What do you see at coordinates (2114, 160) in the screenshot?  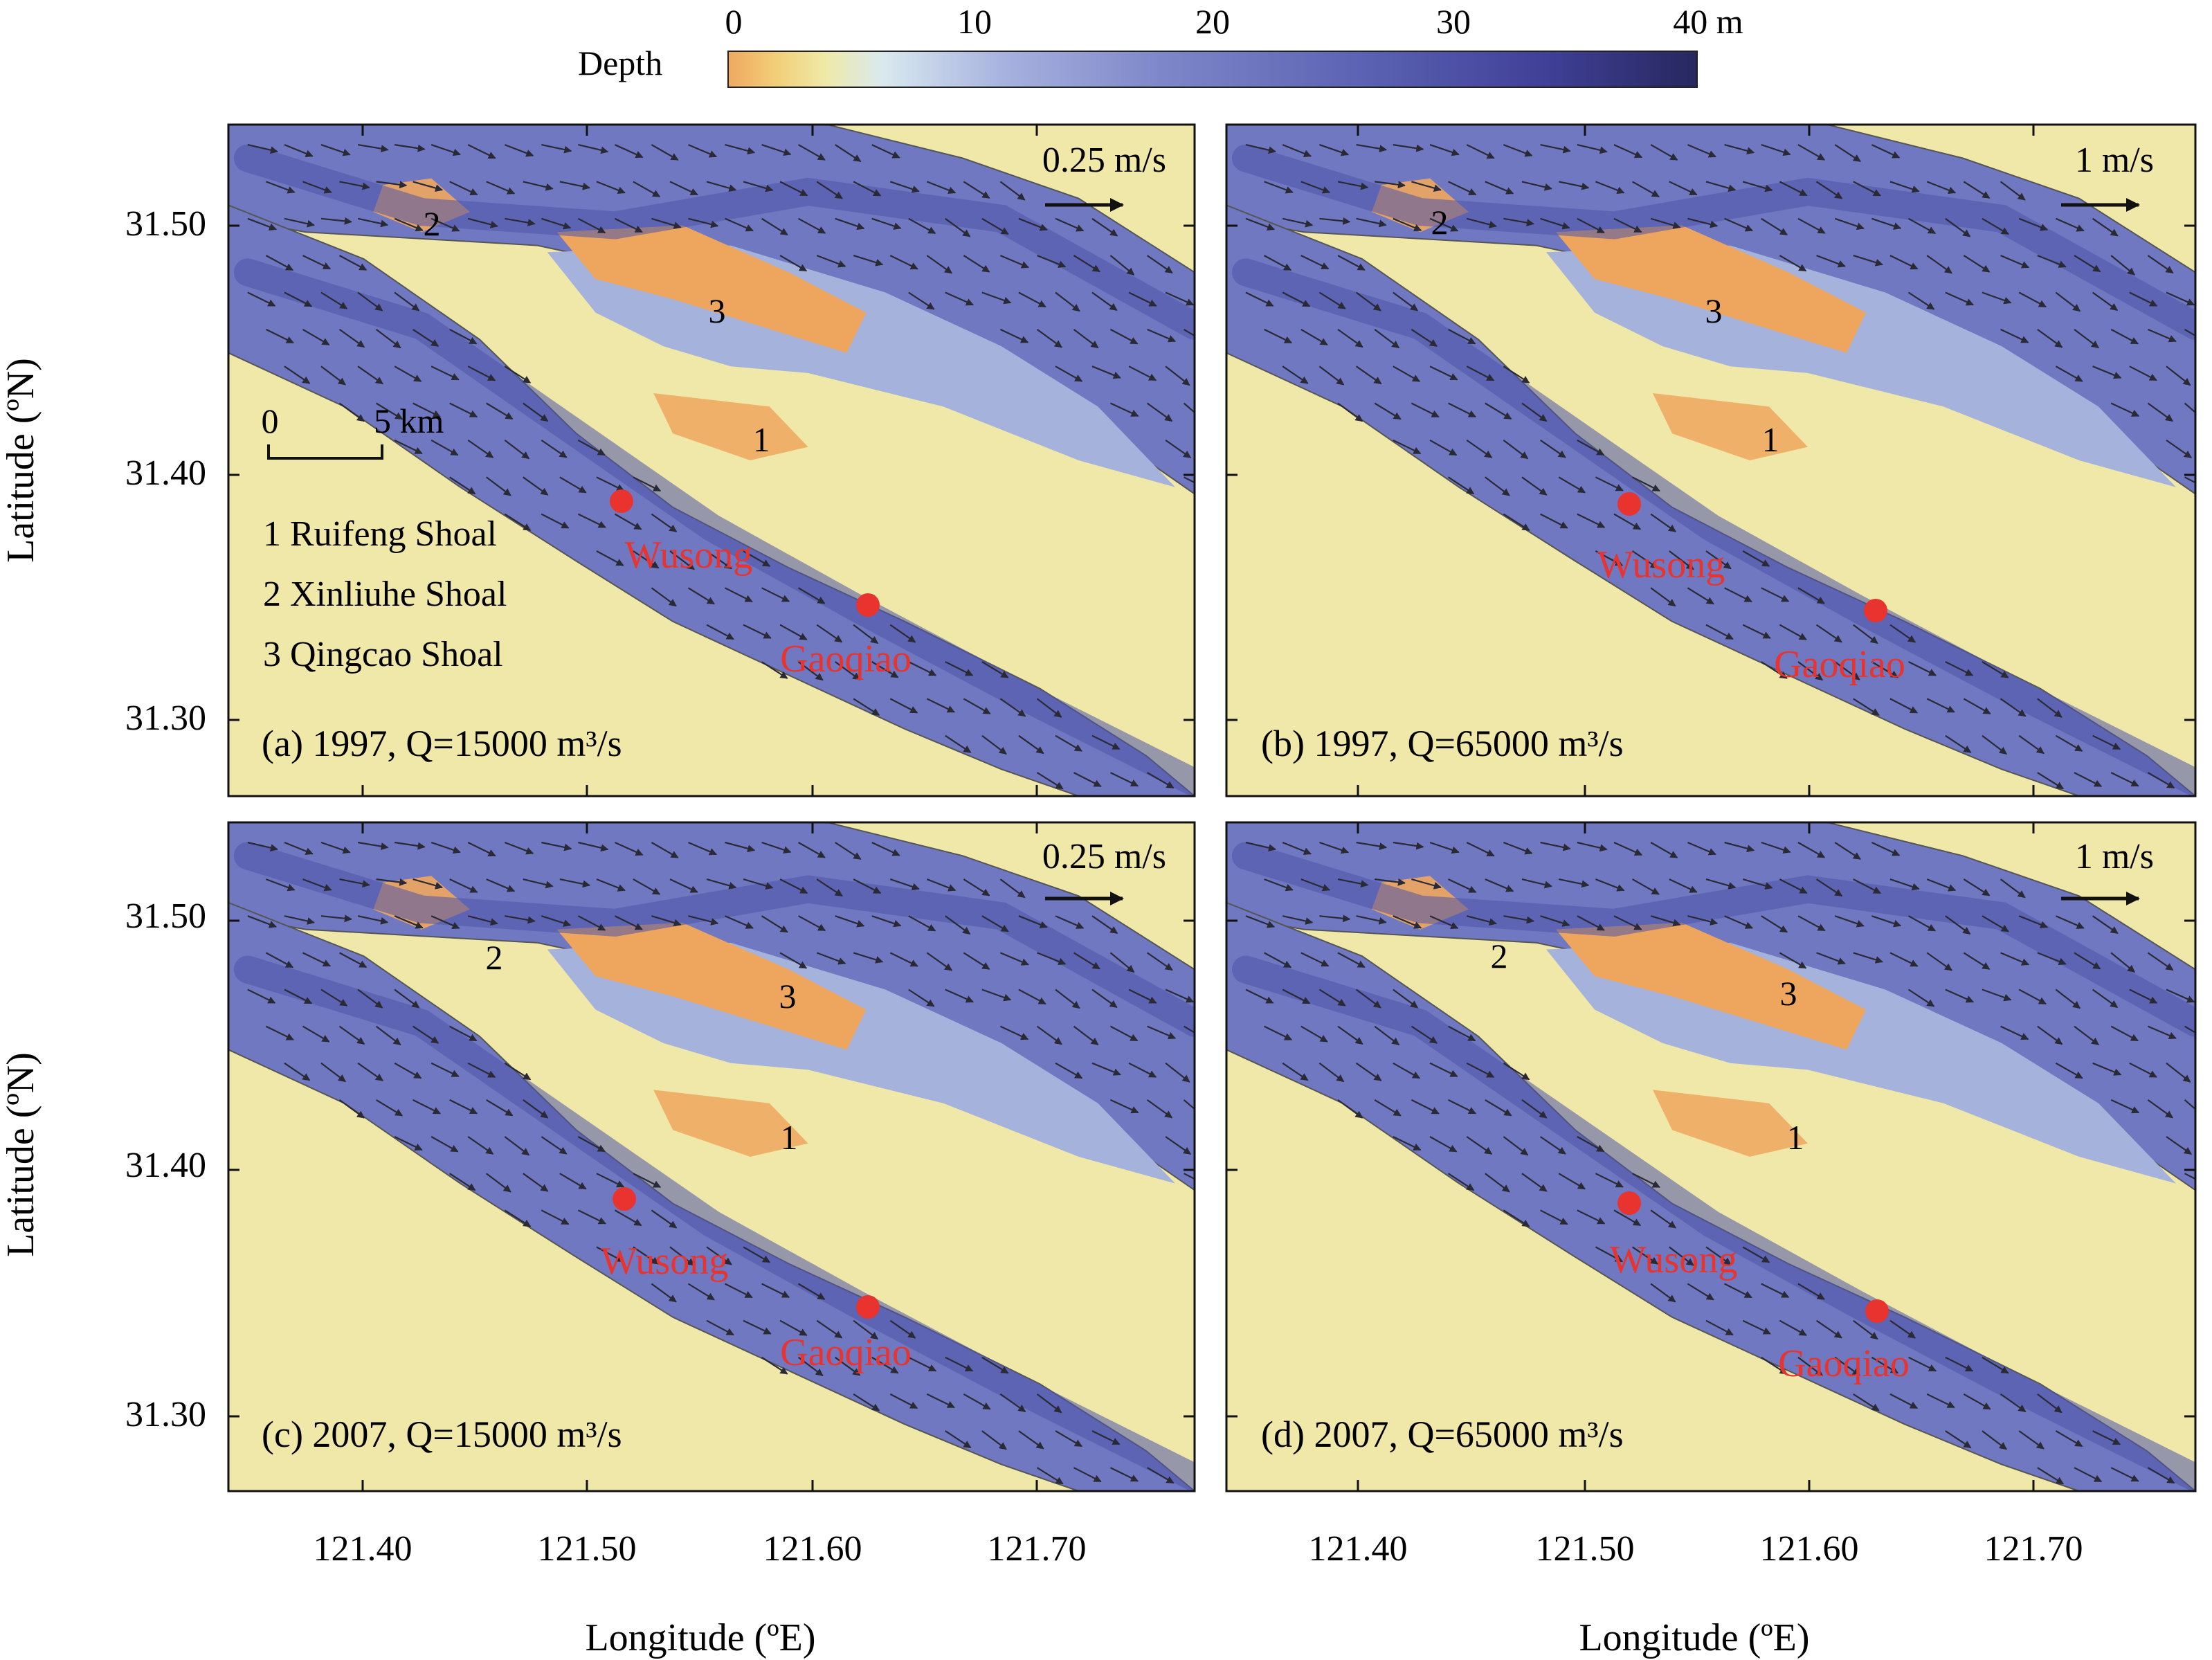 I see `panel-b-ref-vector-label: 1 m/s` at bounding box center [2114, 160].